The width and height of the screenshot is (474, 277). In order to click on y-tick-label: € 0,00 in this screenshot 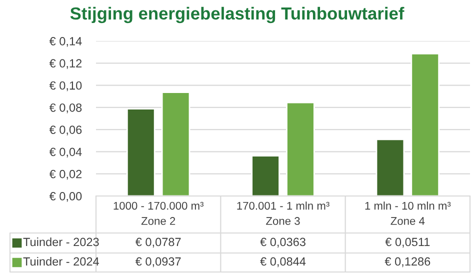, I will do `click(65, 197)`.